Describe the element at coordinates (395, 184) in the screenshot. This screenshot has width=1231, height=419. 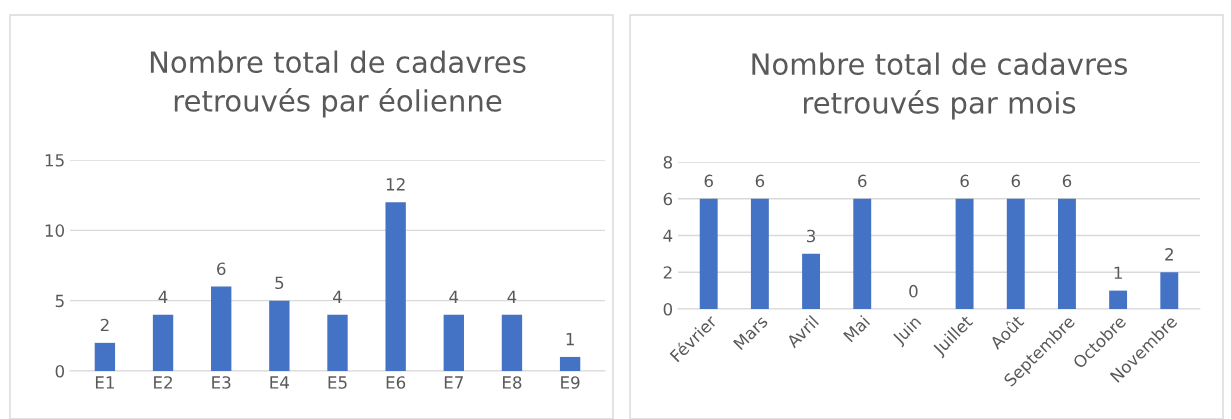
I see `data-label: 12` at that location.